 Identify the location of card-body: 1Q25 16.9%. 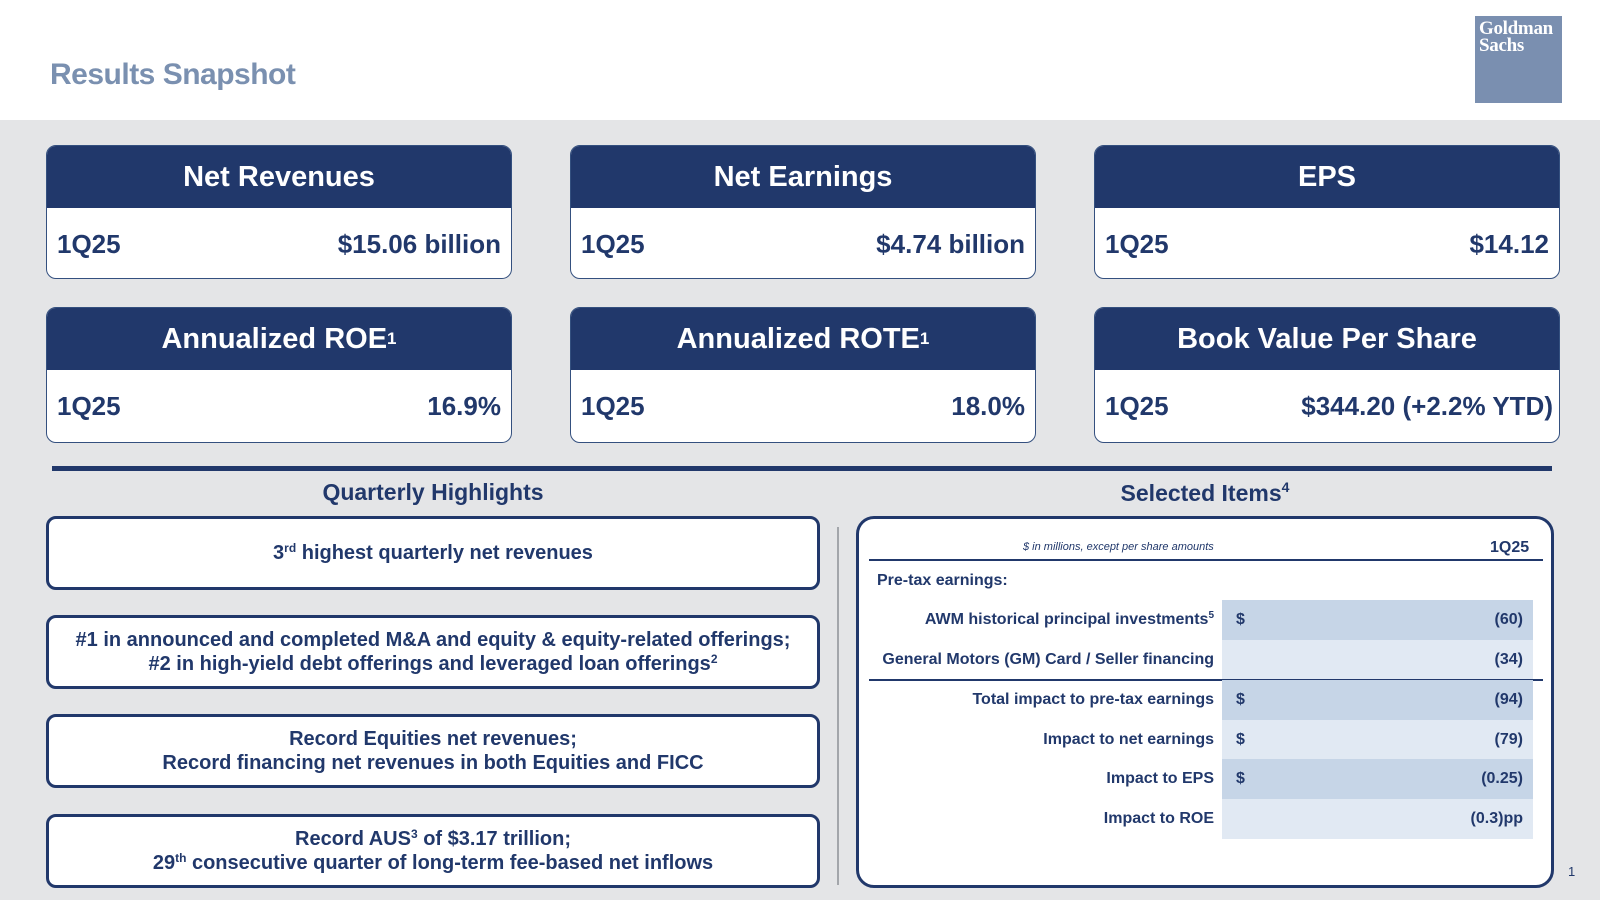
(279, 406).